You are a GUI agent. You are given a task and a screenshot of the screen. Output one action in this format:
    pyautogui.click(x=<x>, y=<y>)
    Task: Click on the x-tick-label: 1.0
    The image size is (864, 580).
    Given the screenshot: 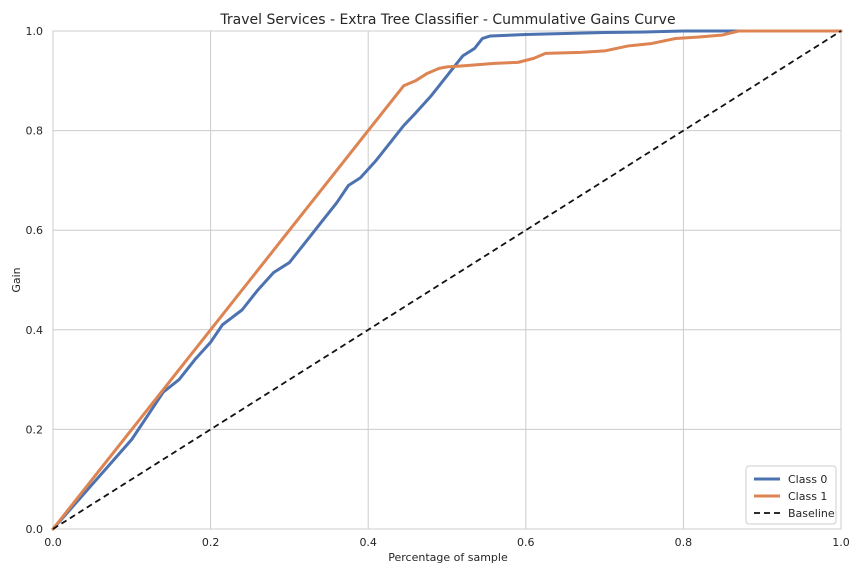 What is the action you would take?
    pyautogui.click(x=841, y=542)
    